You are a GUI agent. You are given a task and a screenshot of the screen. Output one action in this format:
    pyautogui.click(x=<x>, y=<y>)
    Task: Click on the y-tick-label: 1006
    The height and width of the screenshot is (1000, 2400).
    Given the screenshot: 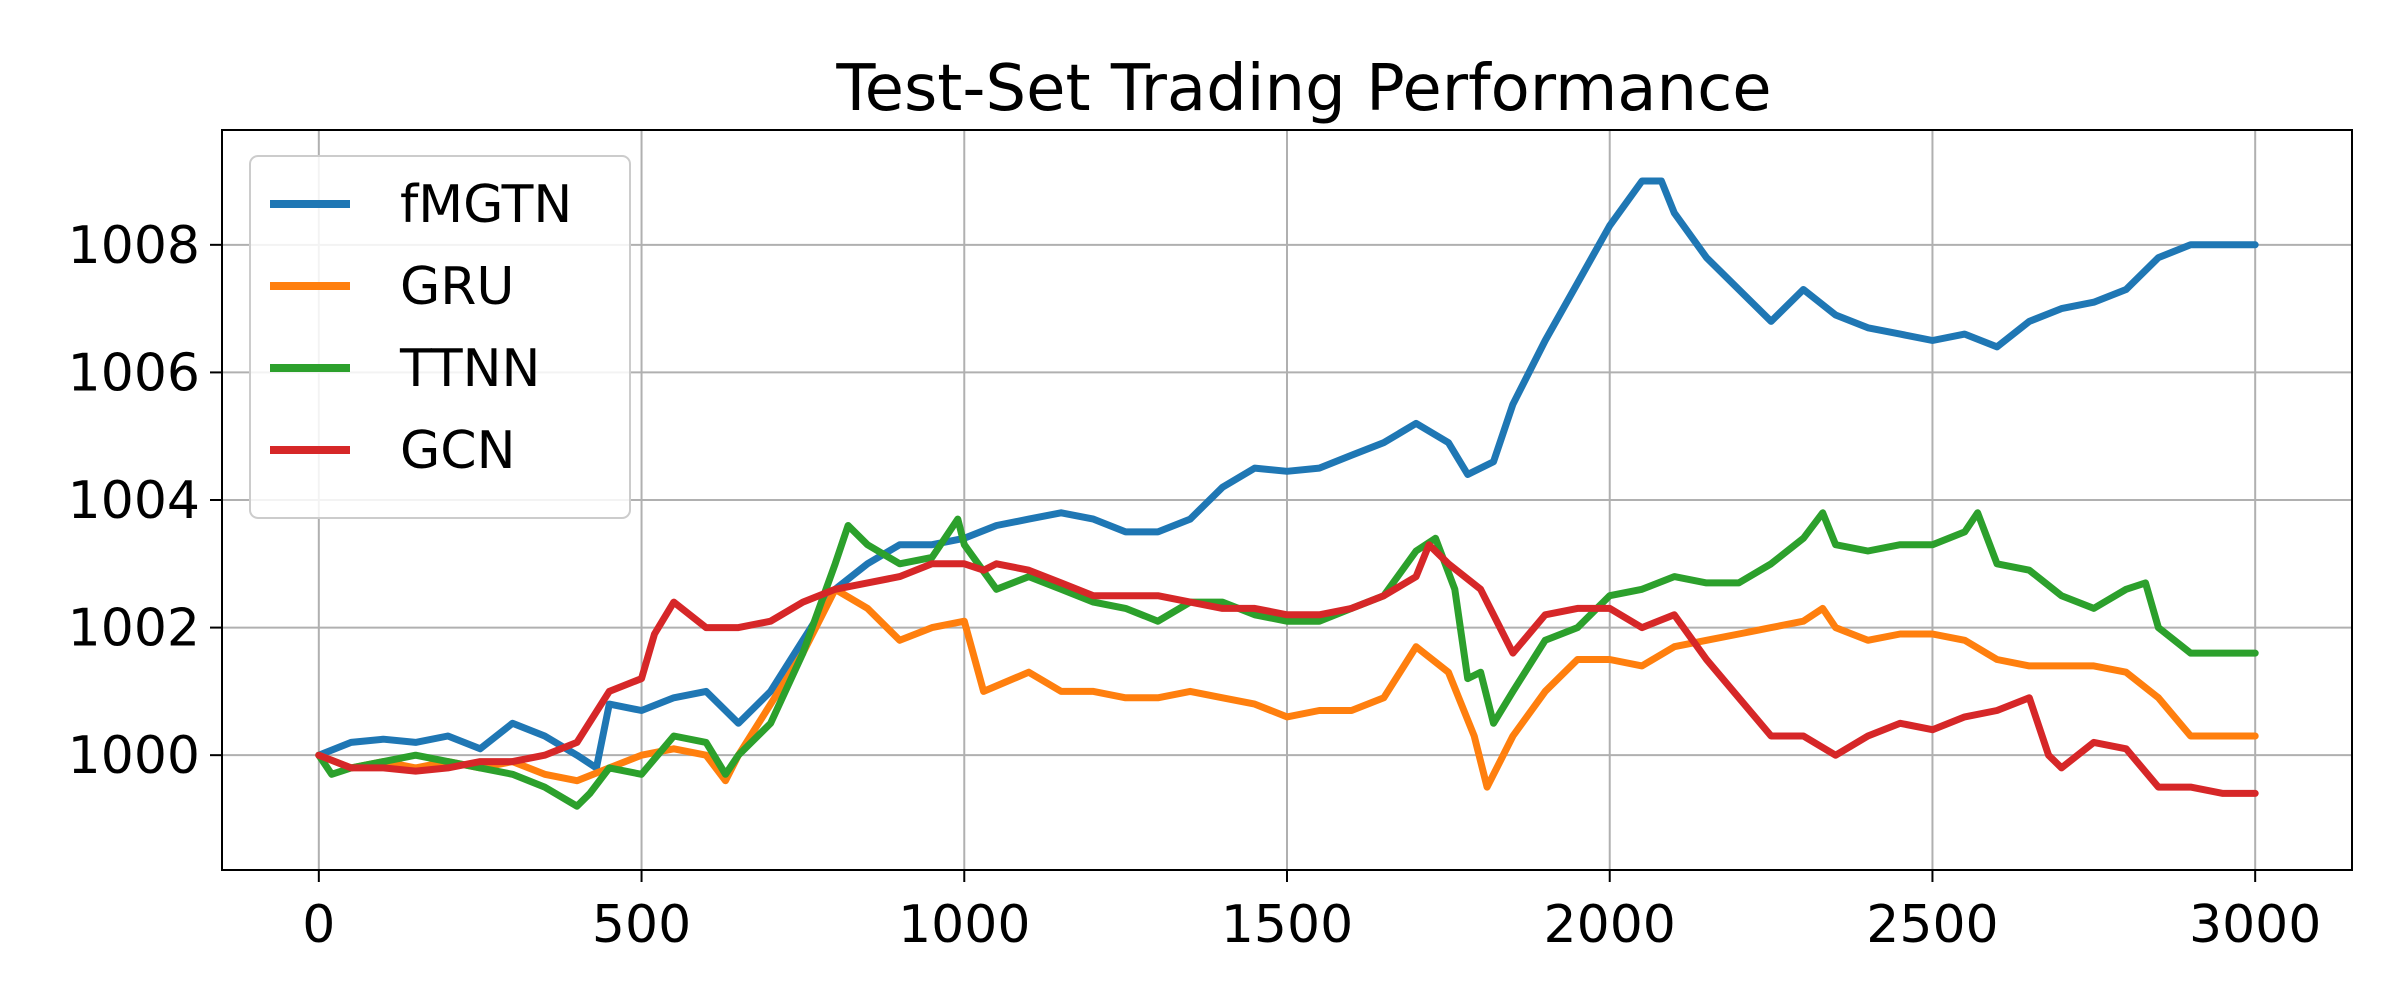 What is the action you would take?
    pyautogui.click(x=134, y=373)
    